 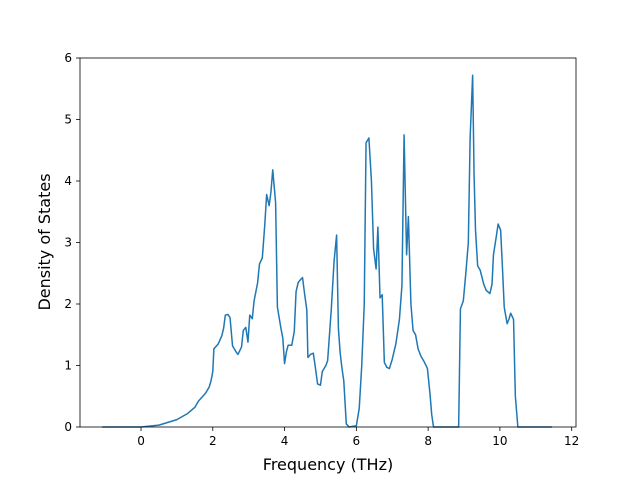 I want to click on x-axis-label: Frequency (THz), so click(x=328, y=464).